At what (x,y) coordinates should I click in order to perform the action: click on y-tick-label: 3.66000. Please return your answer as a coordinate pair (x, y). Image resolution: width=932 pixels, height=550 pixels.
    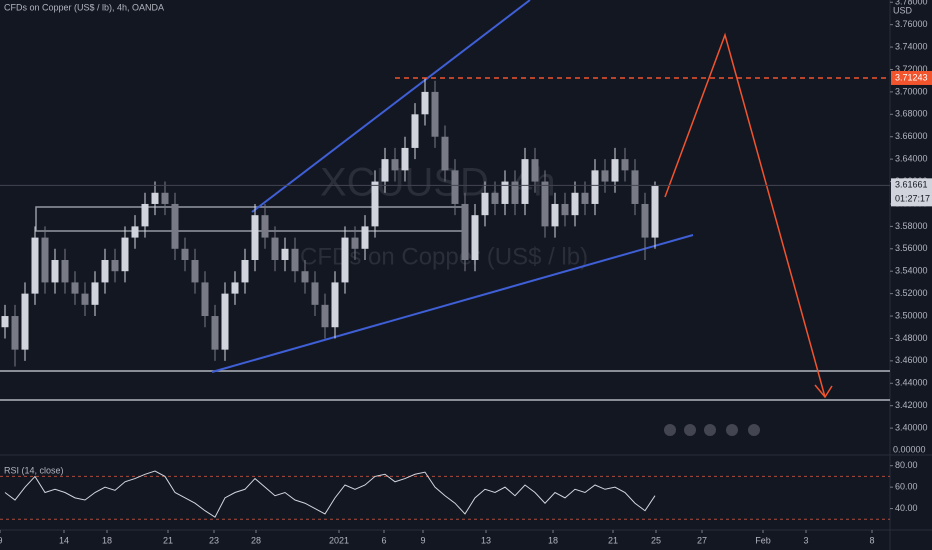
    Looking at the image, I should click on (911, 136).